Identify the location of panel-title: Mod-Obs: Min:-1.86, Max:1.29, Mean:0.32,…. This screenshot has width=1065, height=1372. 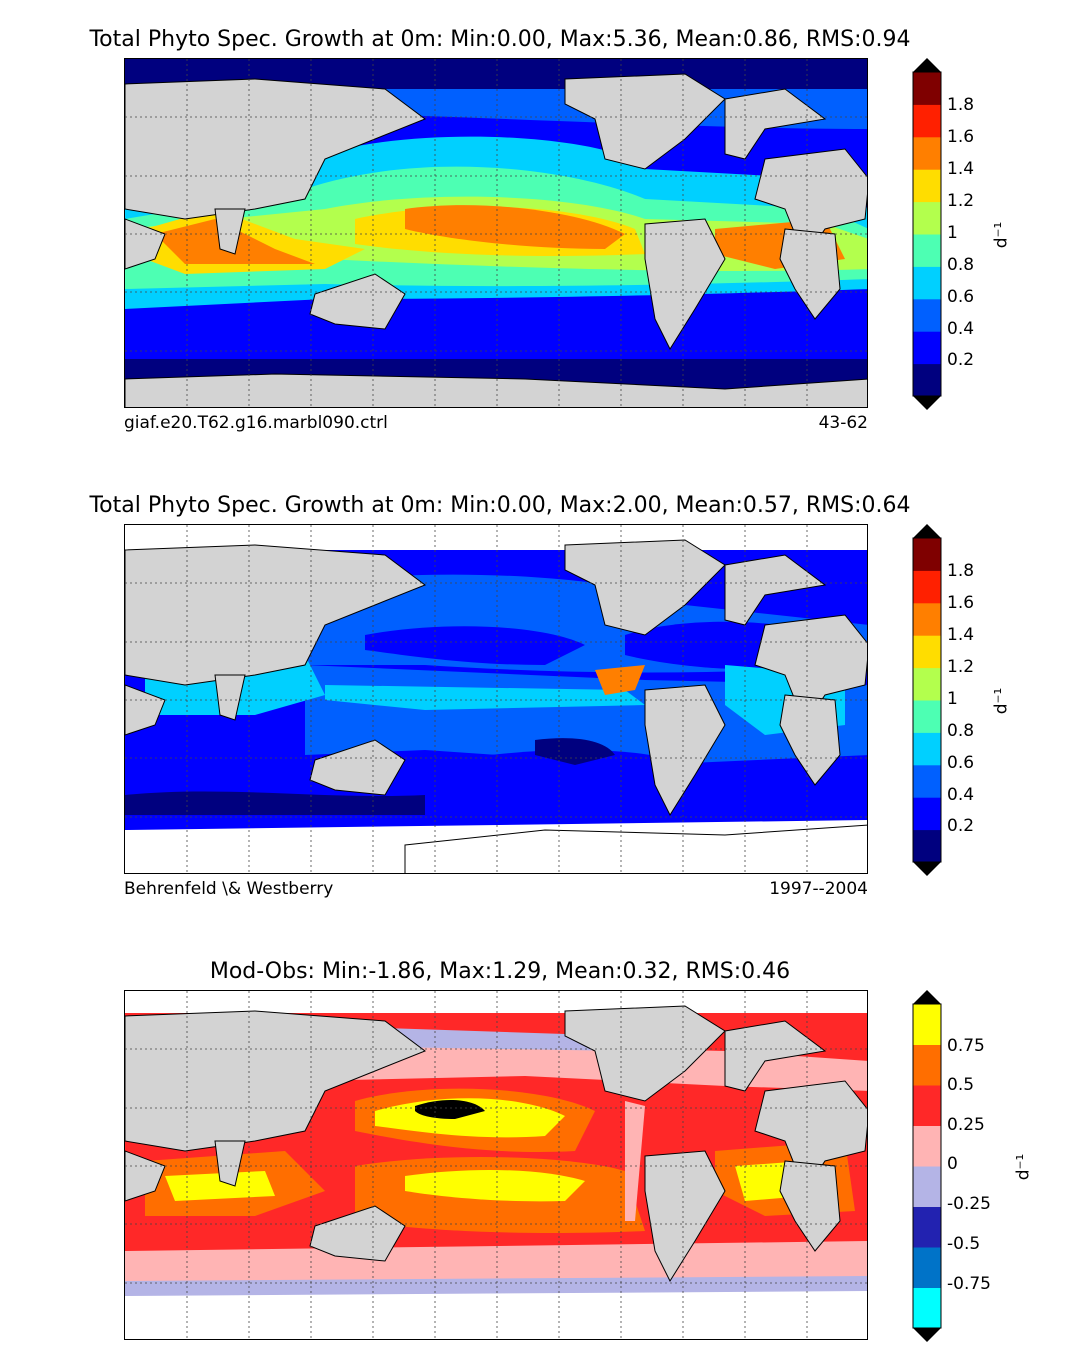
(500, 971).